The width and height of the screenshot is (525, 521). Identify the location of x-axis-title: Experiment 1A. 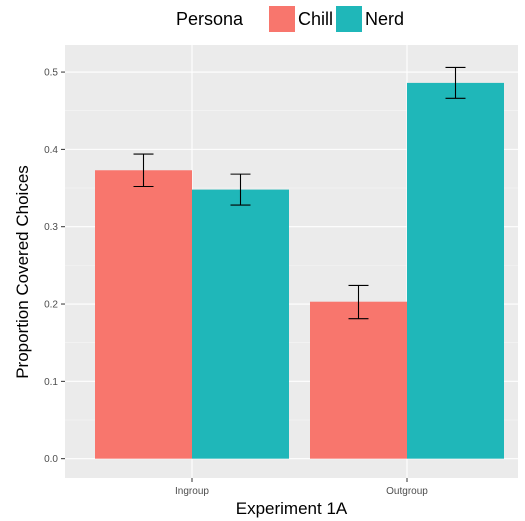
(292, 508).